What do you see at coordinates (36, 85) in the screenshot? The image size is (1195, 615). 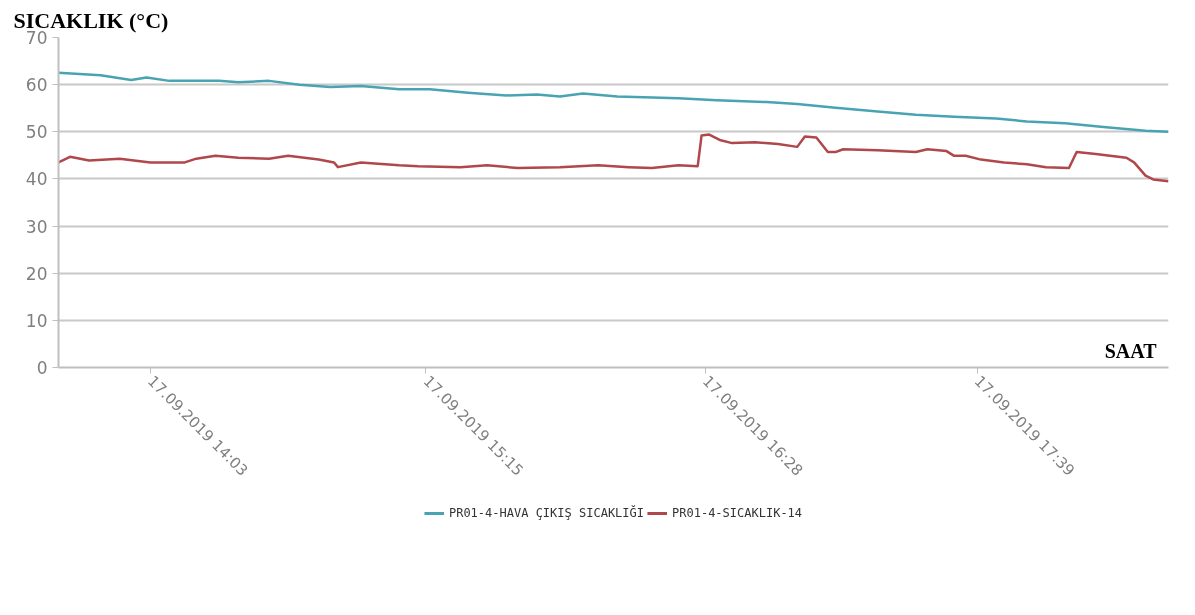 I see `y-tick-label: 60` at bounding box center [36, 85].